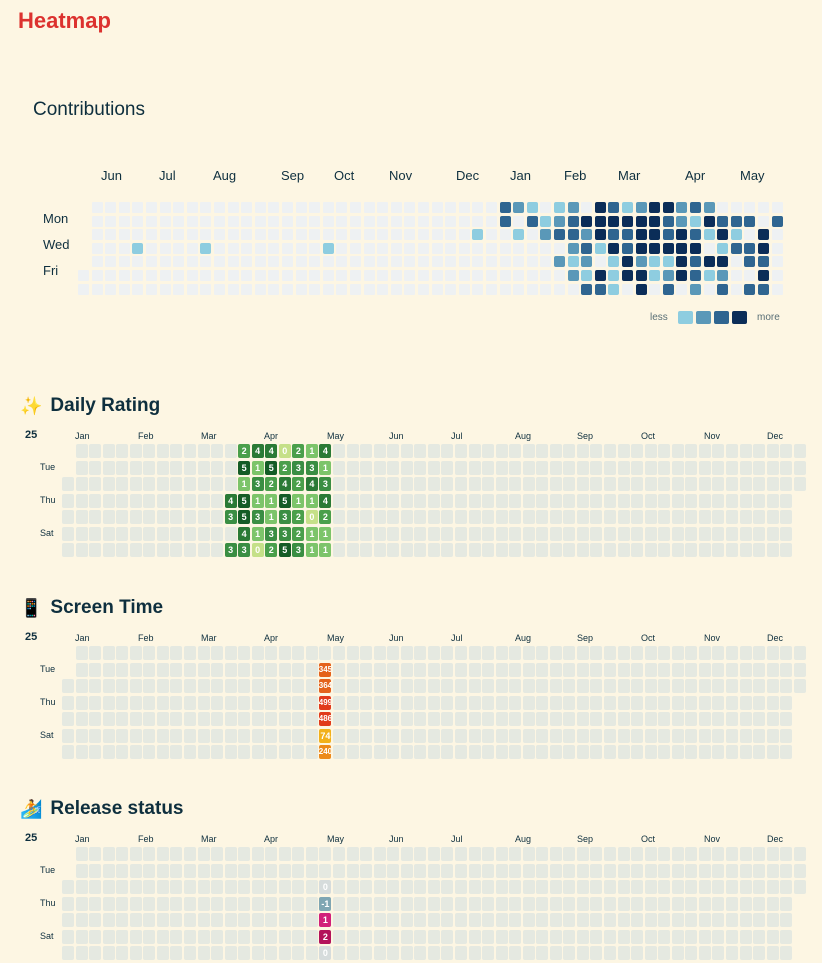 Image resolution: width=822 pixels, height=963 pixels. Describe the element at coordinates (257, 500) in the screenshot. I see `heatmap-value-cell: 1` at that location.